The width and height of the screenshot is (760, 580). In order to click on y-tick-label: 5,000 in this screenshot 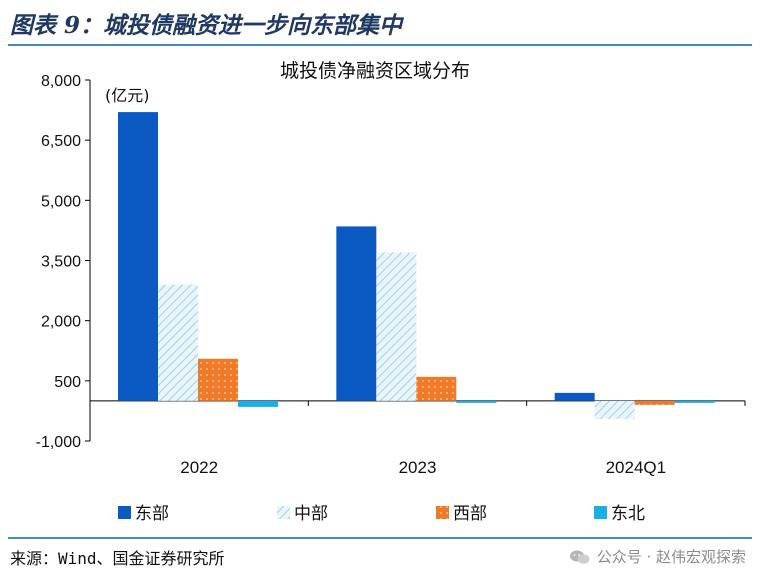, I will do `click(61, 201)`.